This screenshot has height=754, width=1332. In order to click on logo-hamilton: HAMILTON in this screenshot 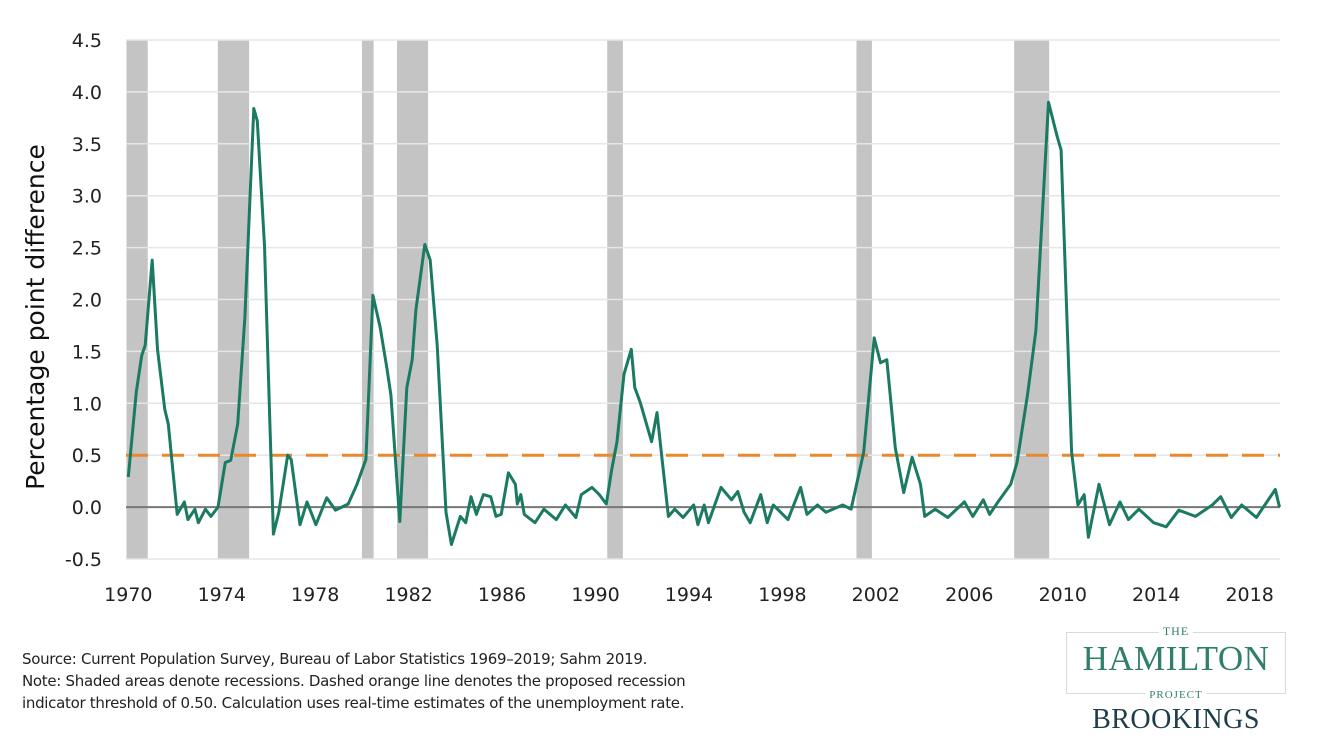, I will do `click(1176, 658)`.